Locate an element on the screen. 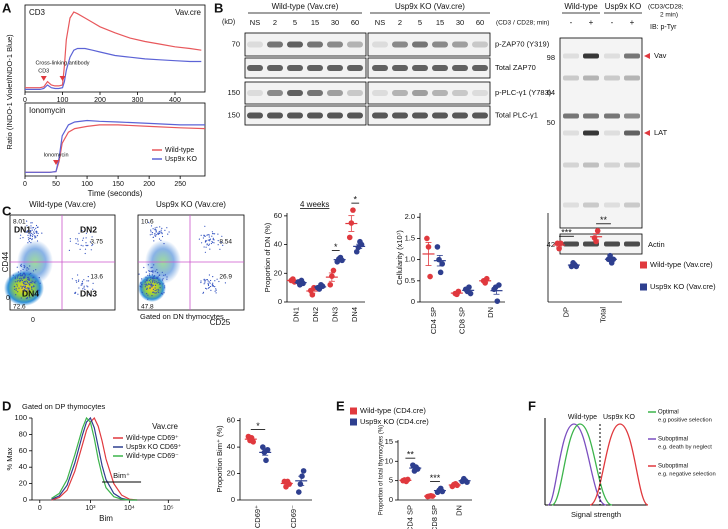 The height and width of the screenshot is (529, 728). lane-label: 30 is located at coordinates (460, 22).